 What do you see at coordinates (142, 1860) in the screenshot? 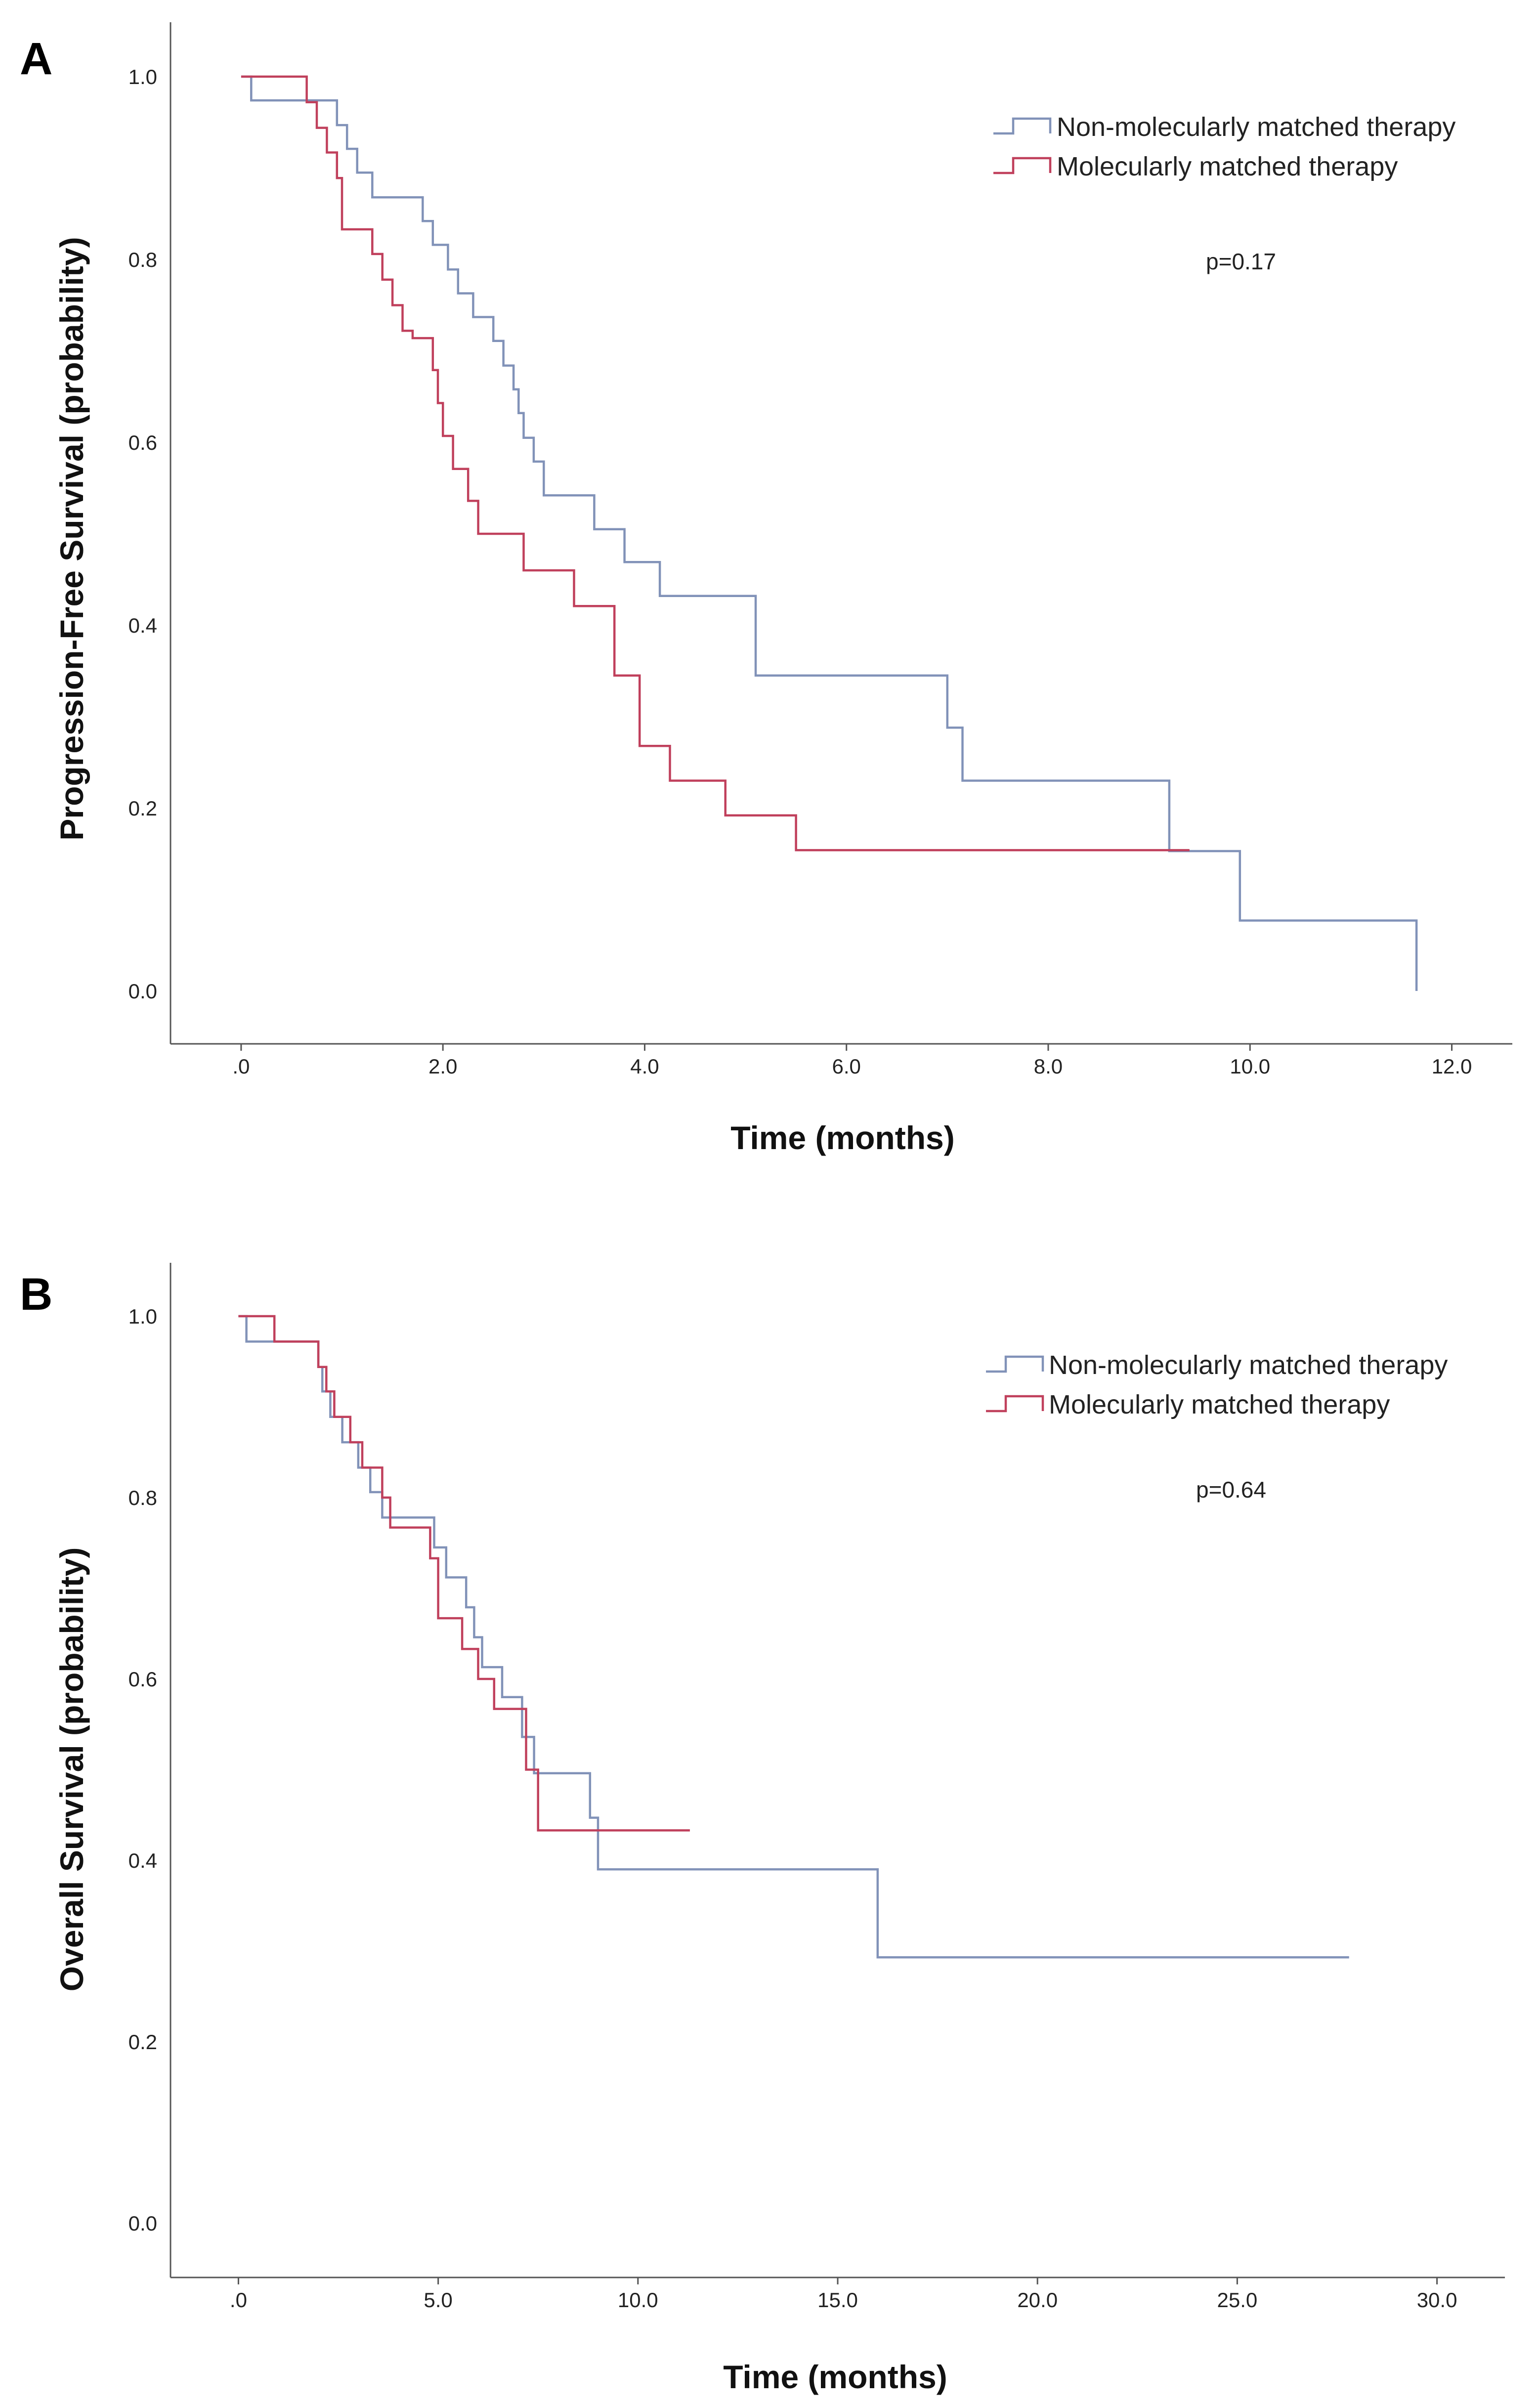
I see `panel-b-y-tick-label: 0.4` at bounding box center [142, 1860].